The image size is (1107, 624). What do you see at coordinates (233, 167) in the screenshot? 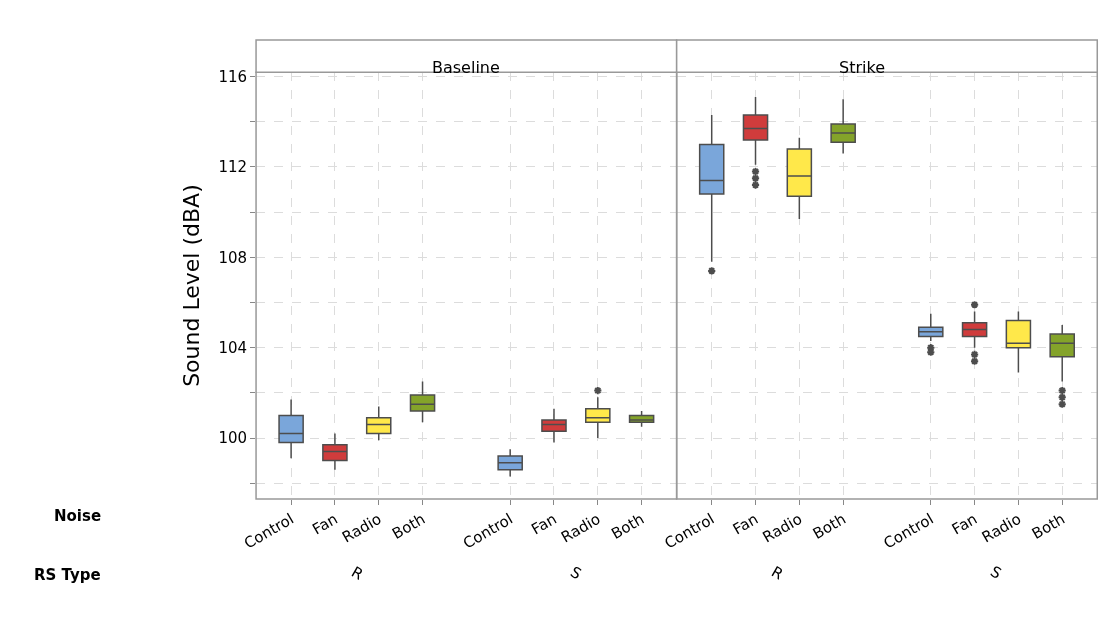
I see `y-tick-label: 112` at bounding box center [233, 167].